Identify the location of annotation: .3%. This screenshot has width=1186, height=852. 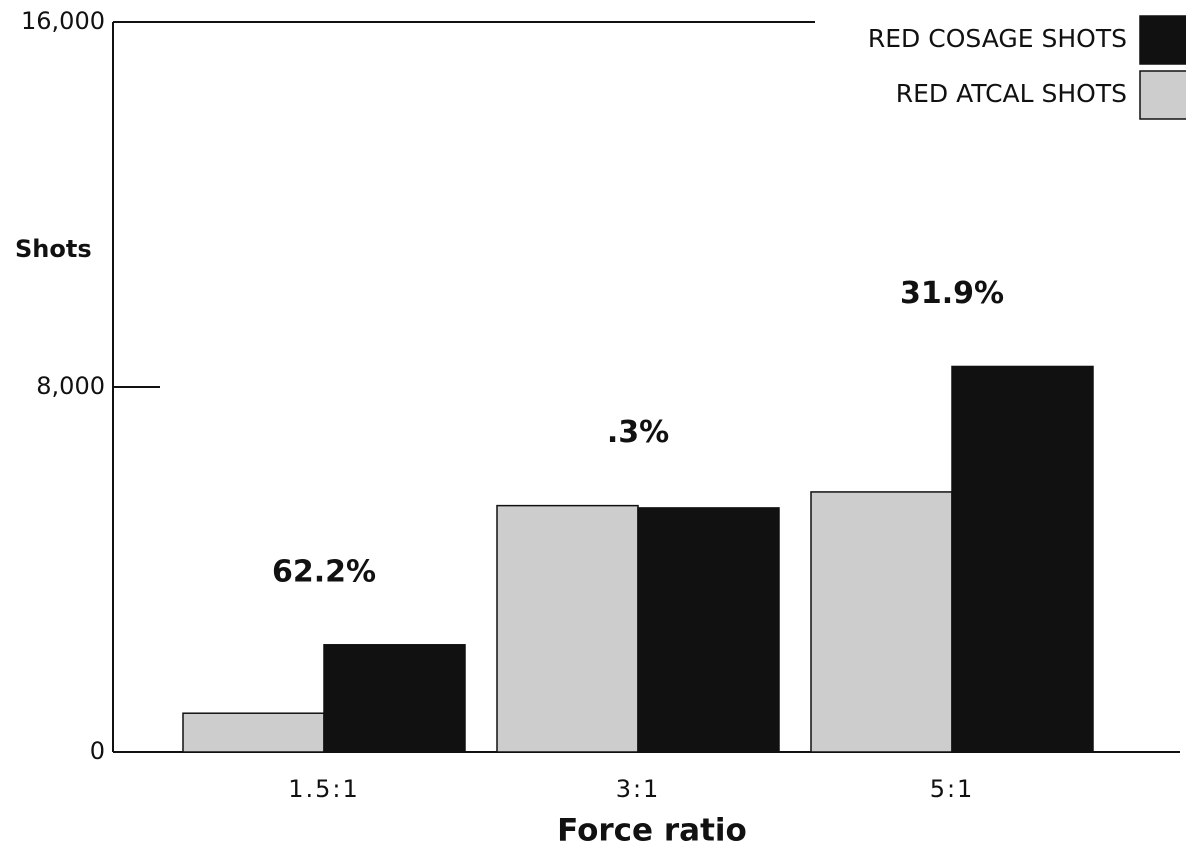
(638, 432).